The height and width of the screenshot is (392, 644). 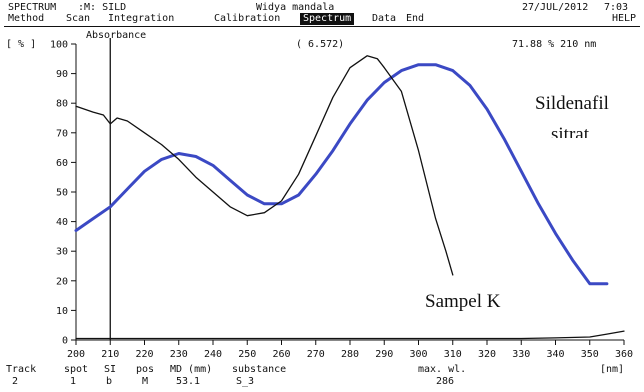 I want to click on y-tick-label: 20, so click(x=62, y=281).